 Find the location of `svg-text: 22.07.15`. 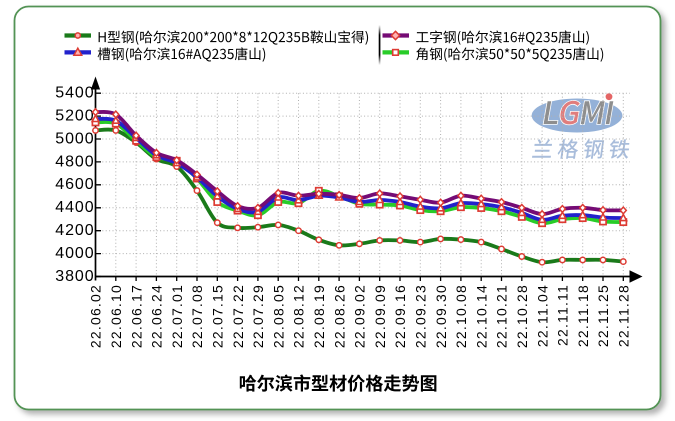

svg-text: 22.07.15 is located at coordinates (218, 316).